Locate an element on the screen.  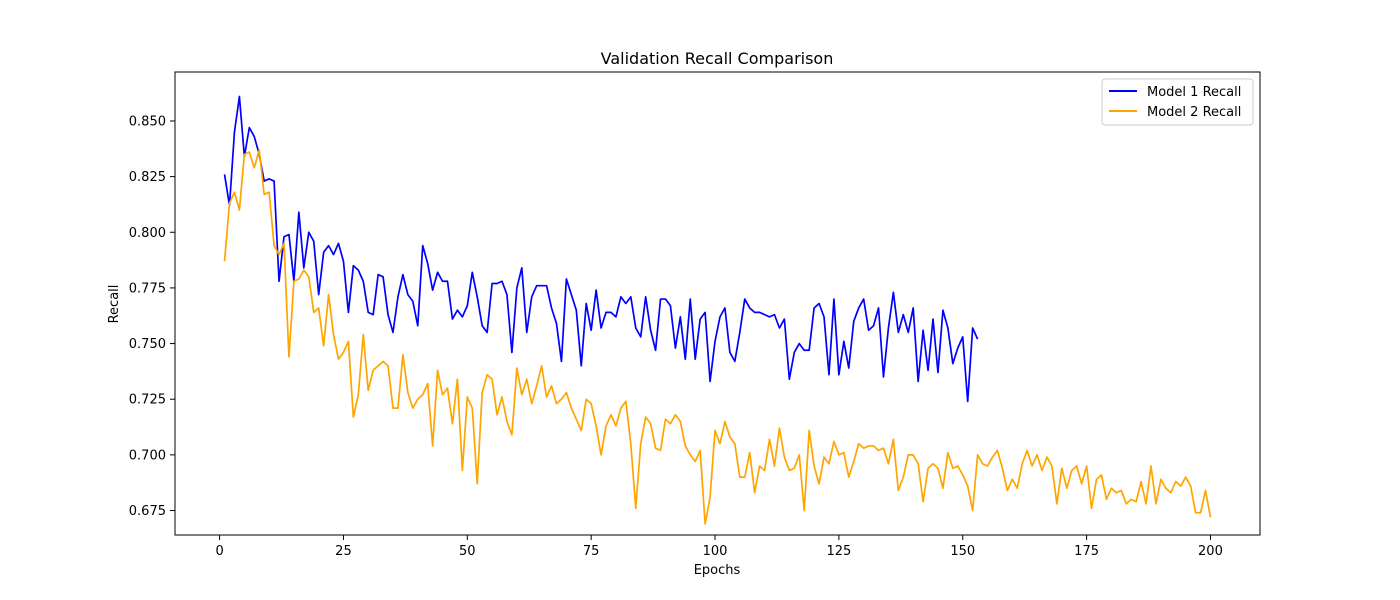
y-axis: 0.675 0.700 0.725 0.750 0.775 0.800 0.825 0.850 is located at coordinates (152, 316).